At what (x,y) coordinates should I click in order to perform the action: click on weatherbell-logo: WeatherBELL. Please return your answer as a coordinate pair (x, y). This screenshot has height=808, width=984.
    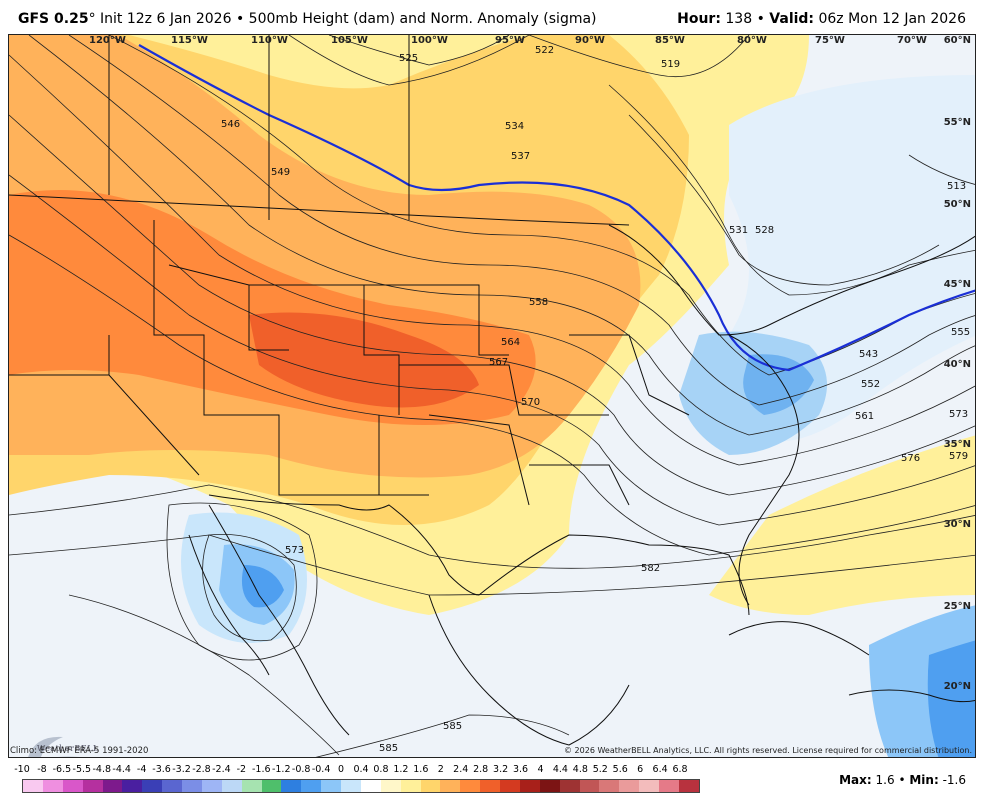
    Looking at the image, I should click on (66, 744).